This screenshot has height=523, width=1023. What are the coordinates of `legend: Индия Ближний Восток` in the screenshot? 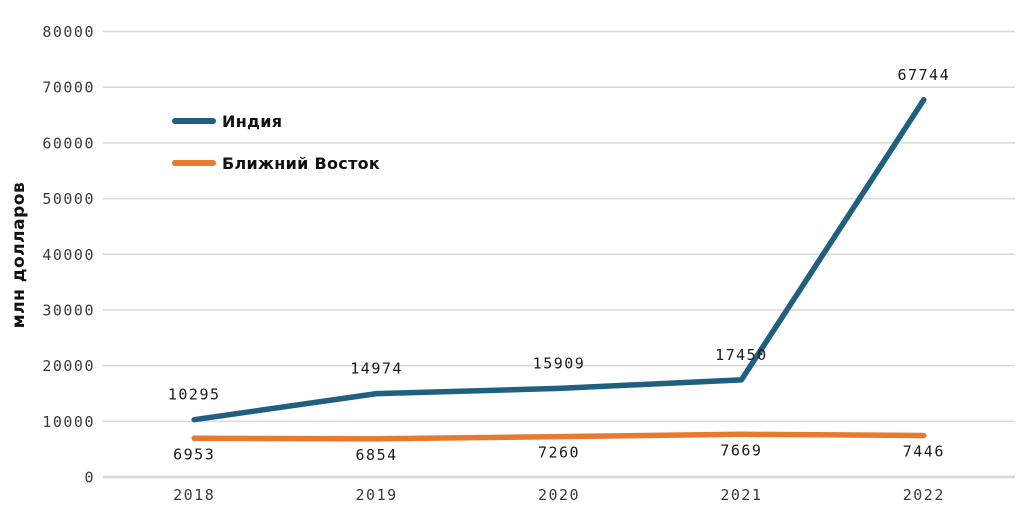 It's located at (276, 152).